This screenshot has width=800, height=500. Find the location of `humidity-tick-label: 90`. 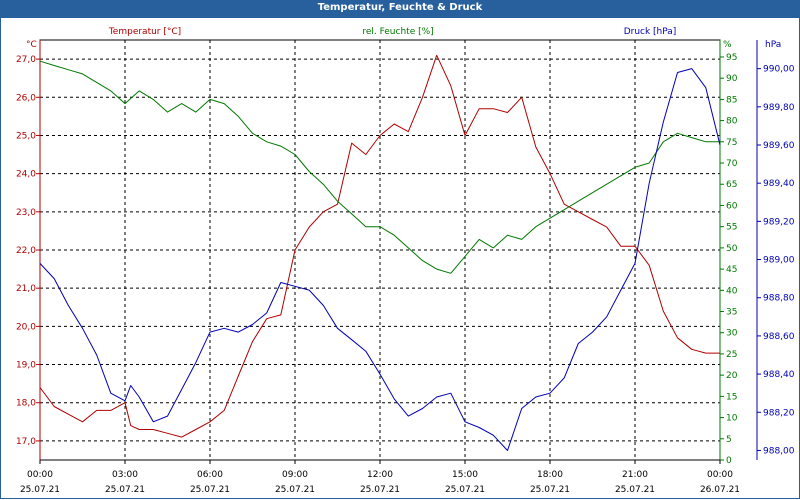

humidity-tick-label: 90 is located at coordinates (732, 79).